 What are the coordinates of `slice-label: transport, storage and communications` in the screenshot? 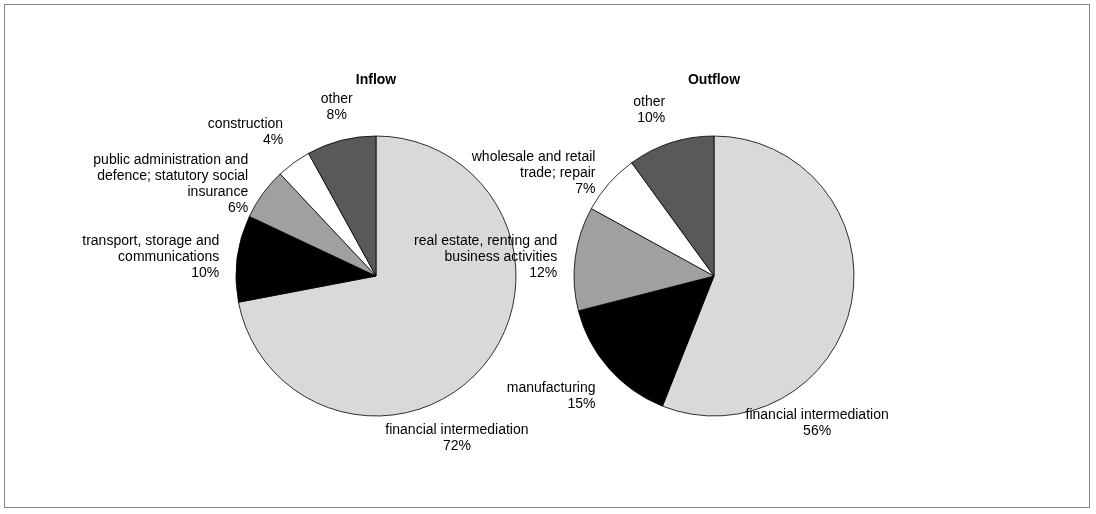 It's located at (151, 248).